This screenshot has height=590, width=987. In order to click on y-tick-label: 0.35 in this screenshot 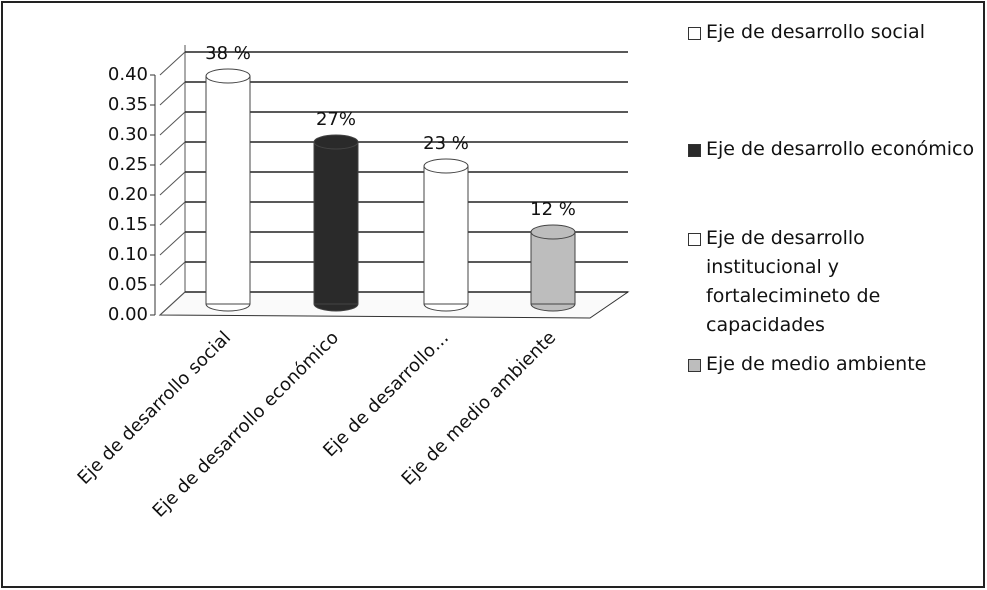, I will do `click(128, 104)`.